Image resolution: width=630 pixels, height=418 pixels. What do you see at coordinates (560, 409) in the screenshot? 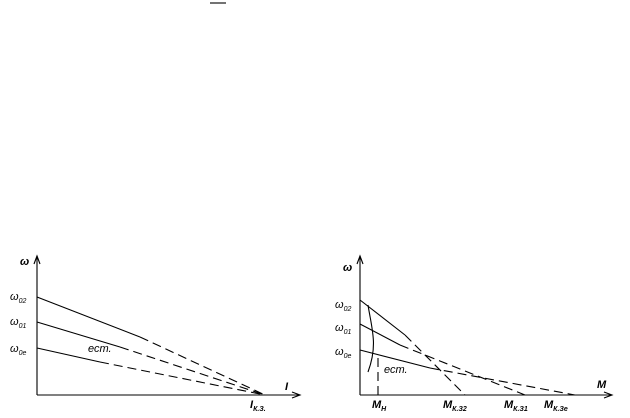
I see `label-part: К.Зе` at bounding box center [560, 409].